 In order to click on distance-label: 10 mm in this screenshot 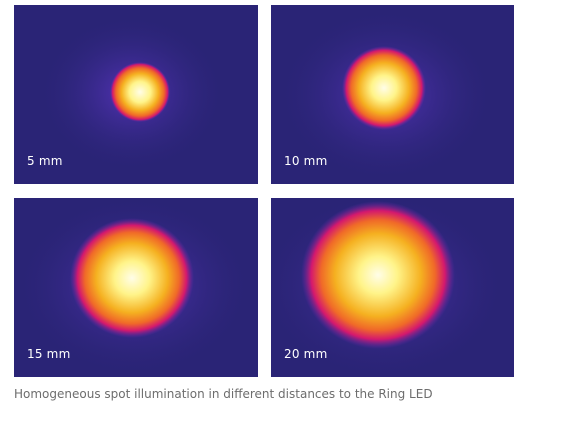, I will do `click(306, 161)`.